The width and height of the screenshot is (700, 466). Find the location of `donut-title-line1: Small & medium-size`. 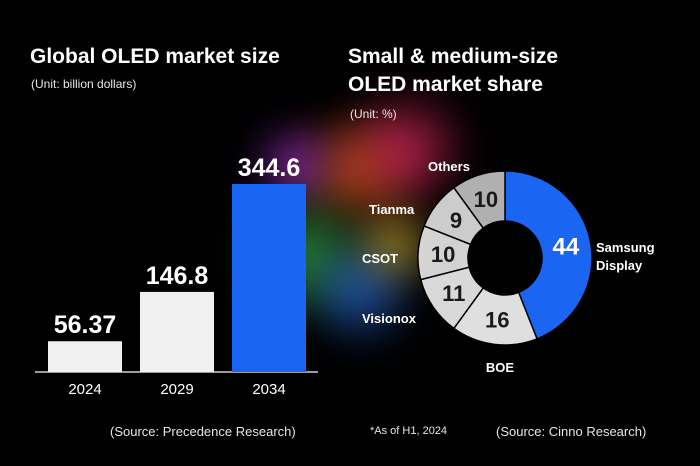

donut-title-line1: Small & medium-size is located at coordinates (453, 56).